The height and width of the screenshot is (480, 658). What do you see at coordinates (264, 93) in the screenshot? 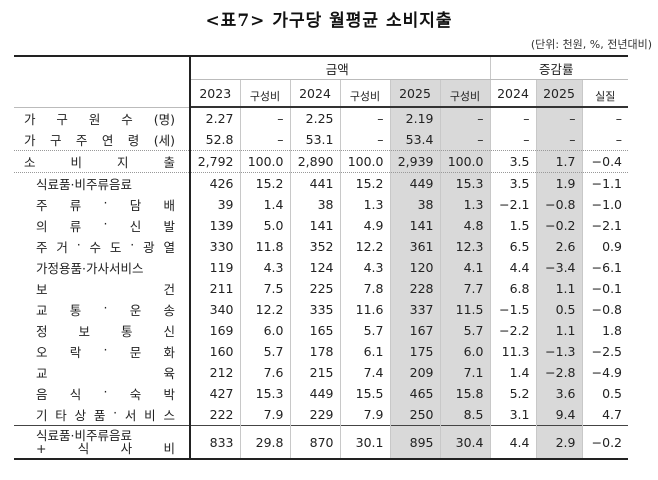
I see `col-share-2023: 구성비` at bounding box center [264, 93].